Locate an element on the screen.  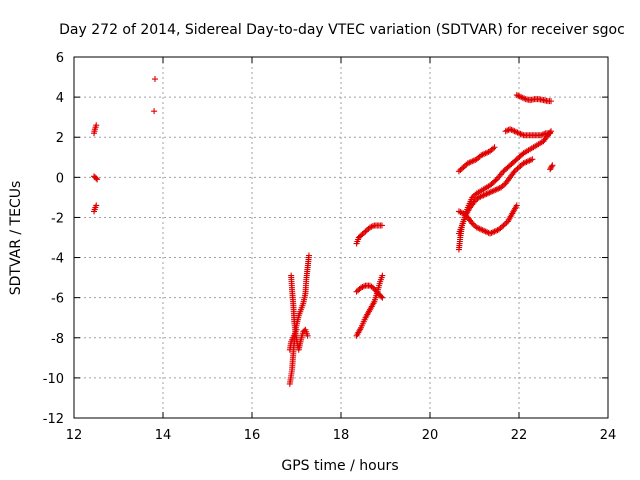
x-tick-label: 18 is located at coordinates (341, 435).